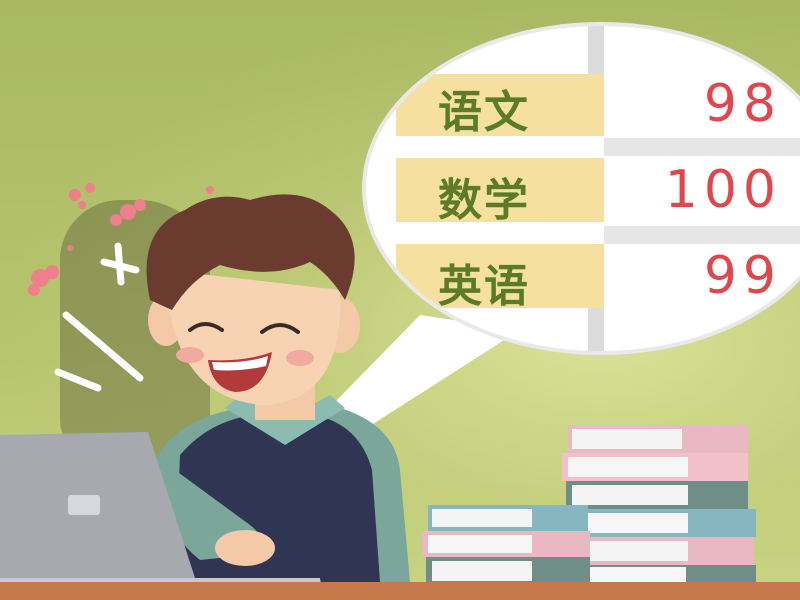 The width and height of the screenshot is (800, 600). What do you see at coordinates (99, 317) in the screenshot?
I see `motion-lines` at bounding box center [99, 317].